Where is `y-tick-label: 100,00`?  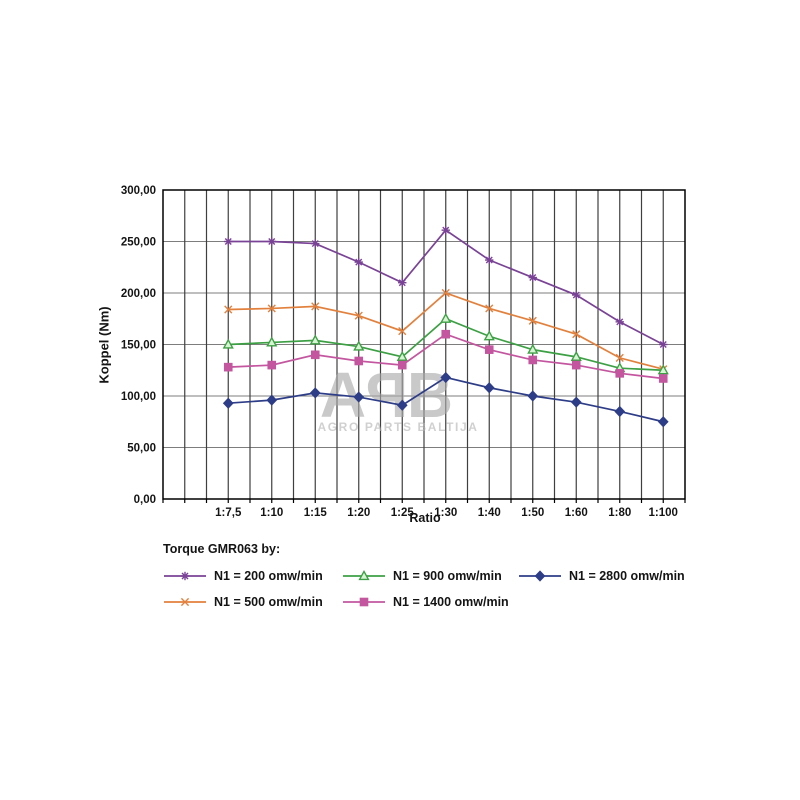
y-tick-label: 100,00 is located at coordinates (138, 397).